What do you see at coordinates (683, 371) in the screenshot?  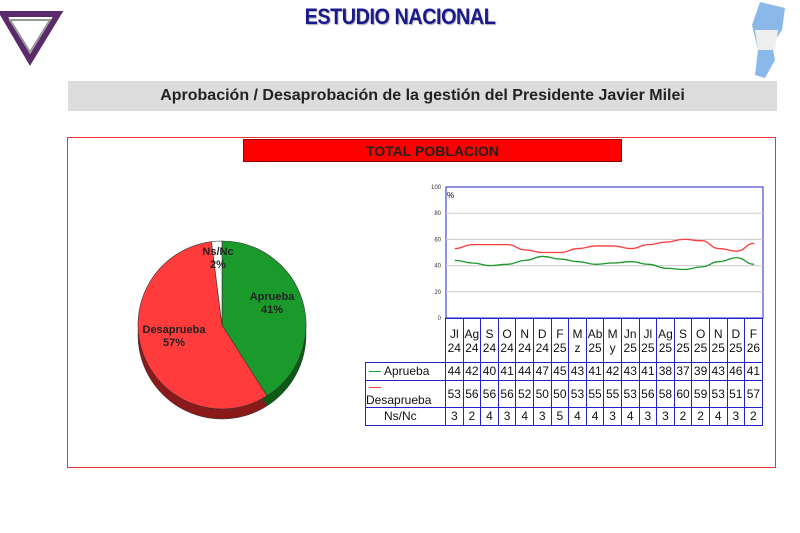 I see `table-cell: 37` at bounding box center [683, 371].